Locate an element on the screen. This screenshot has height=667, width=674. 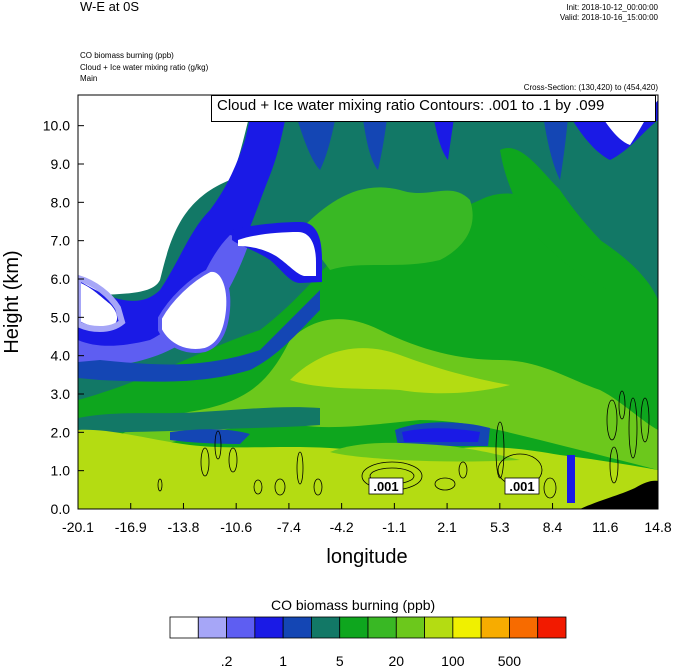
cloud-contours is located at coordinates (403, 444).